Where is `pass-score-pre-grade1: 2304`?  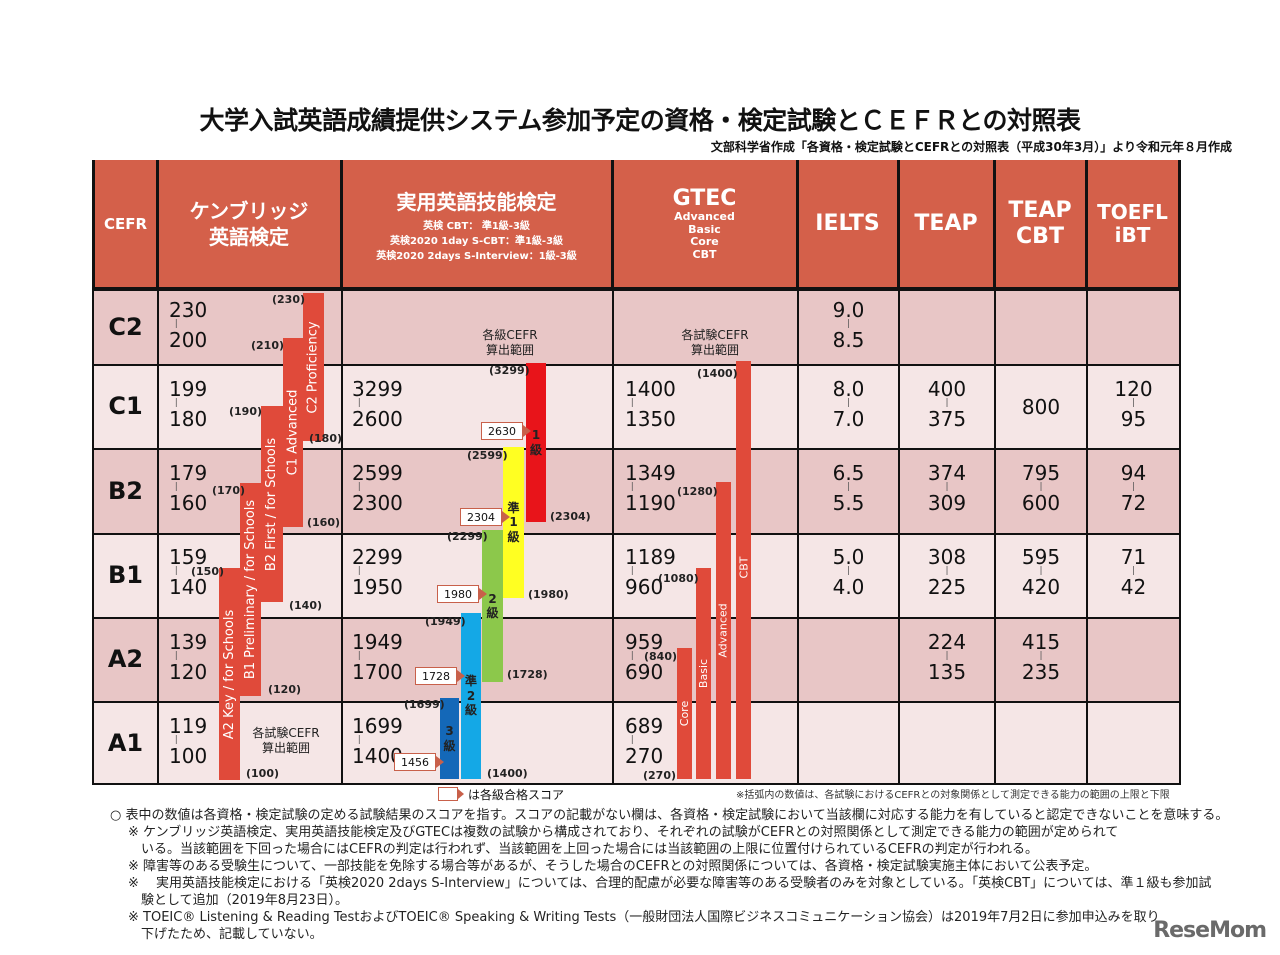
pass-score-pre-grade1: 2304 is located at coordinates (485, 517).